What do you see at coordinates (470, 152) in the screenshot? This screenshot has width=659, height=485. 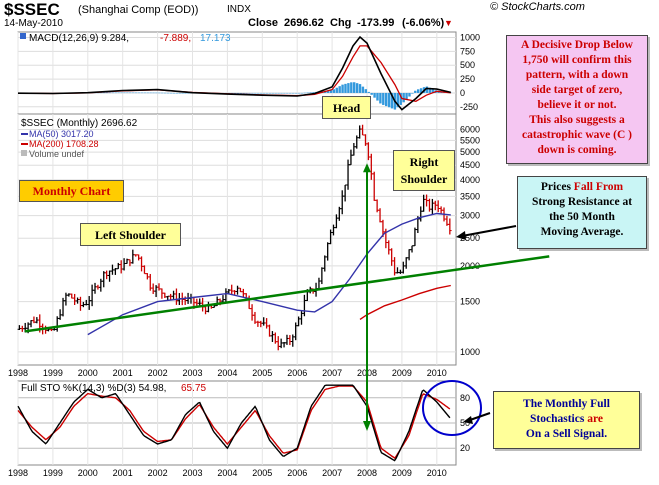 I see `price-tick-label: 5000` at bounding box center [470, 152].